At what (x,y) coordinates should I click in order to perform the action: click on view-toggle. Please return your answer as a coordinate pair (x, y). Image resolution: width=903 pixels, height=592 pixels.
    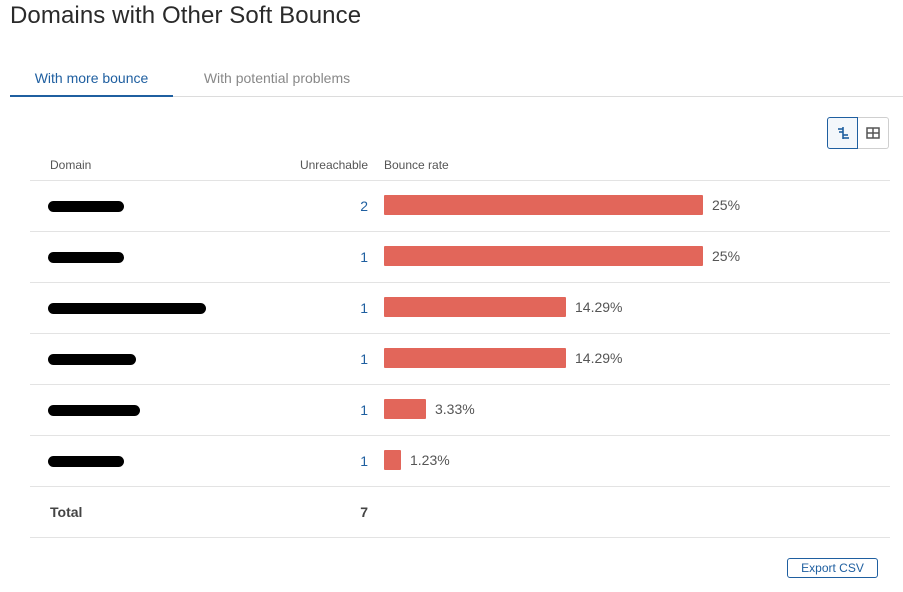
    Looking at the image, I should click on (858, 133).